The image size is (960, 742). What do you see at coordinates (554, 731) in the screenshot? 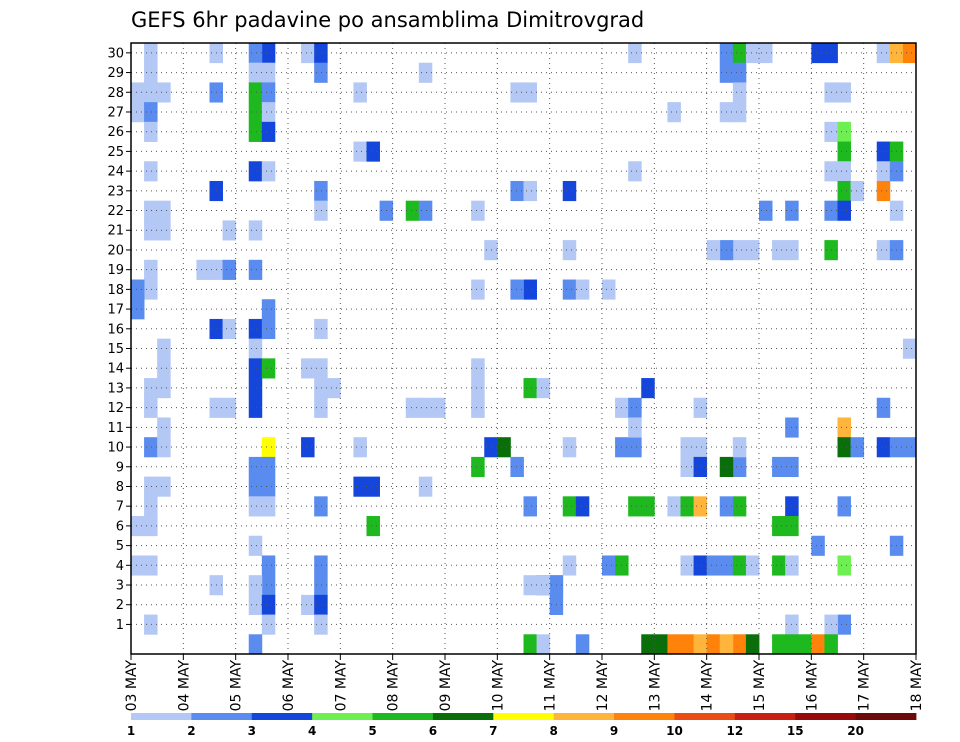
I see `legend-label: 8` at bounding box center [554, 731].